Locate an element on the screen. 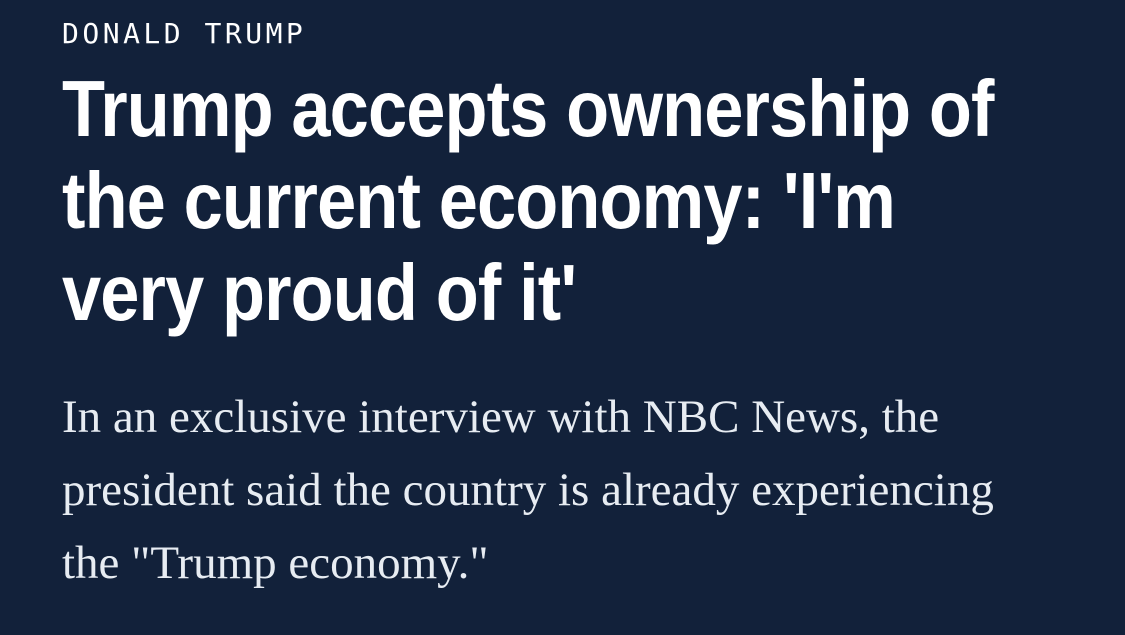 The height and width of the screenshot is (635, 1125). kicker-topic-link: DONALD TRUMP is located at coordinates (184, 33).